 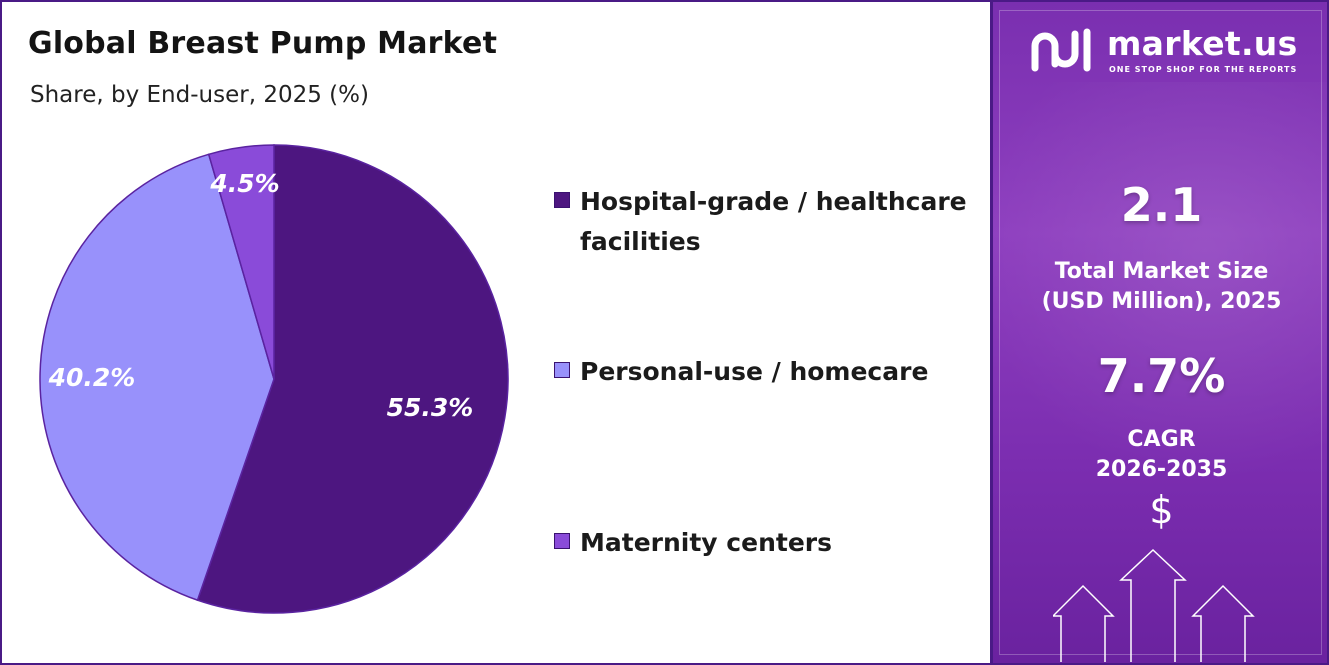 I want to click on logo-mark-icon, so click(x=1061, y=50).